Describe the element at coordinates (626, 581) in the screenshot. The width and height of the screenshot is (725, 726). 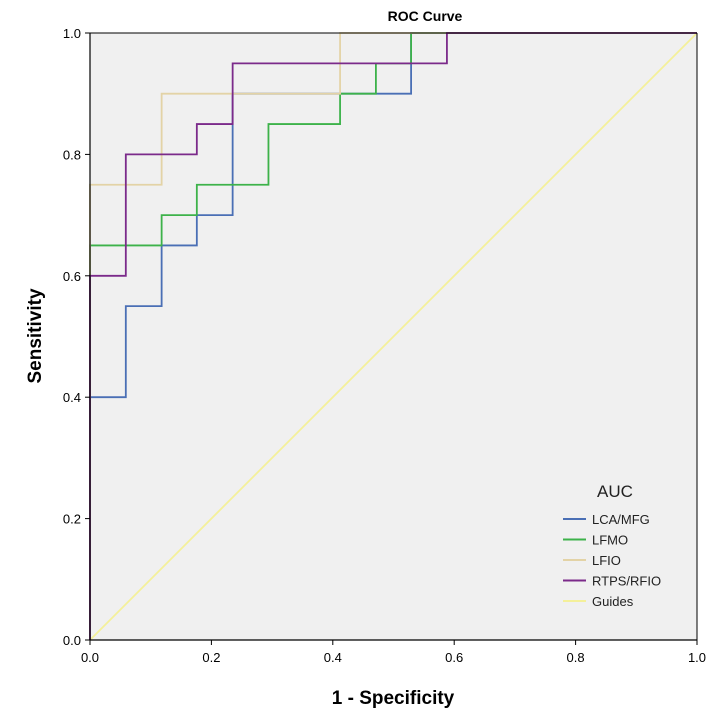
I see `legend-label: RTPS/RFIO` at that location.